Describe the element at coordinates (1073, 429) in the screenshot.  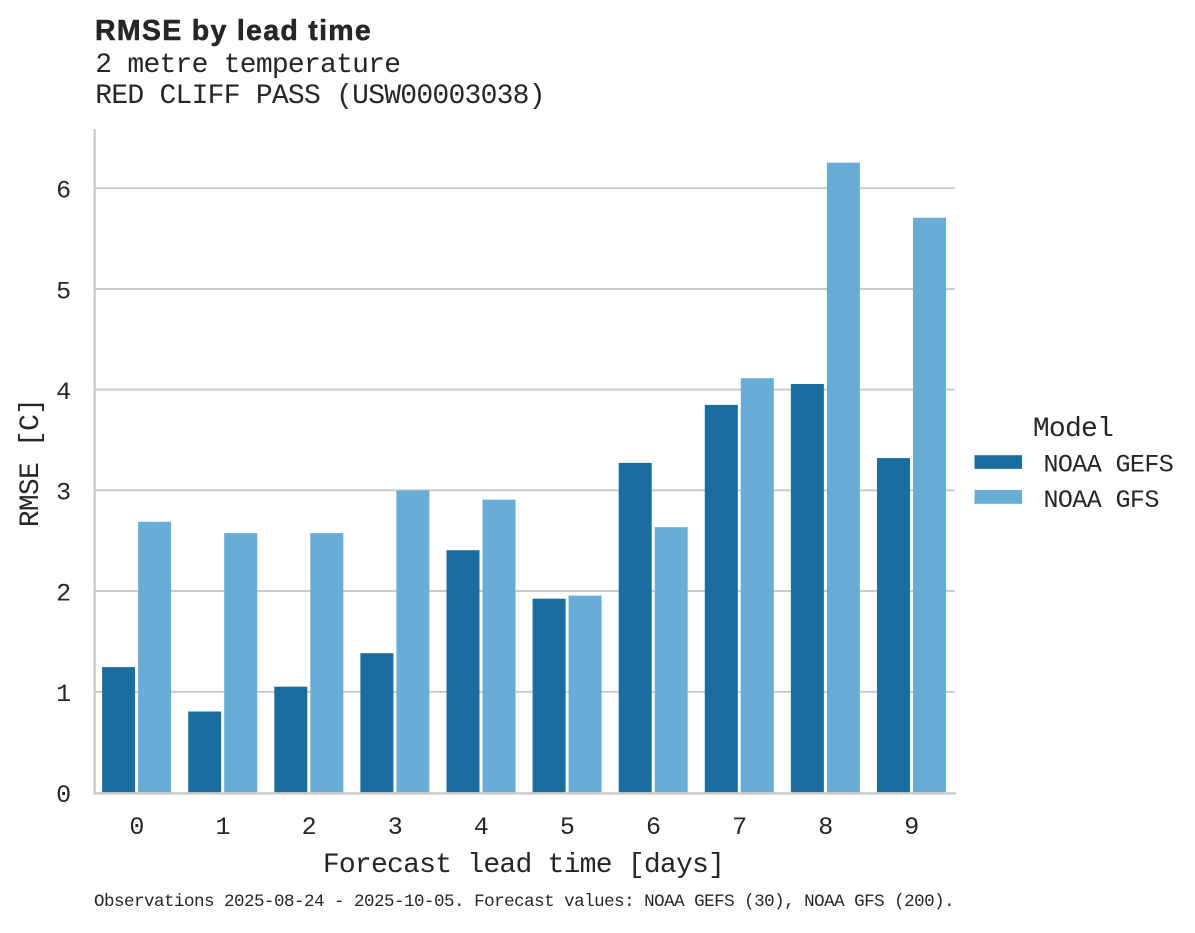
I see `svg-text: Model` at that location.